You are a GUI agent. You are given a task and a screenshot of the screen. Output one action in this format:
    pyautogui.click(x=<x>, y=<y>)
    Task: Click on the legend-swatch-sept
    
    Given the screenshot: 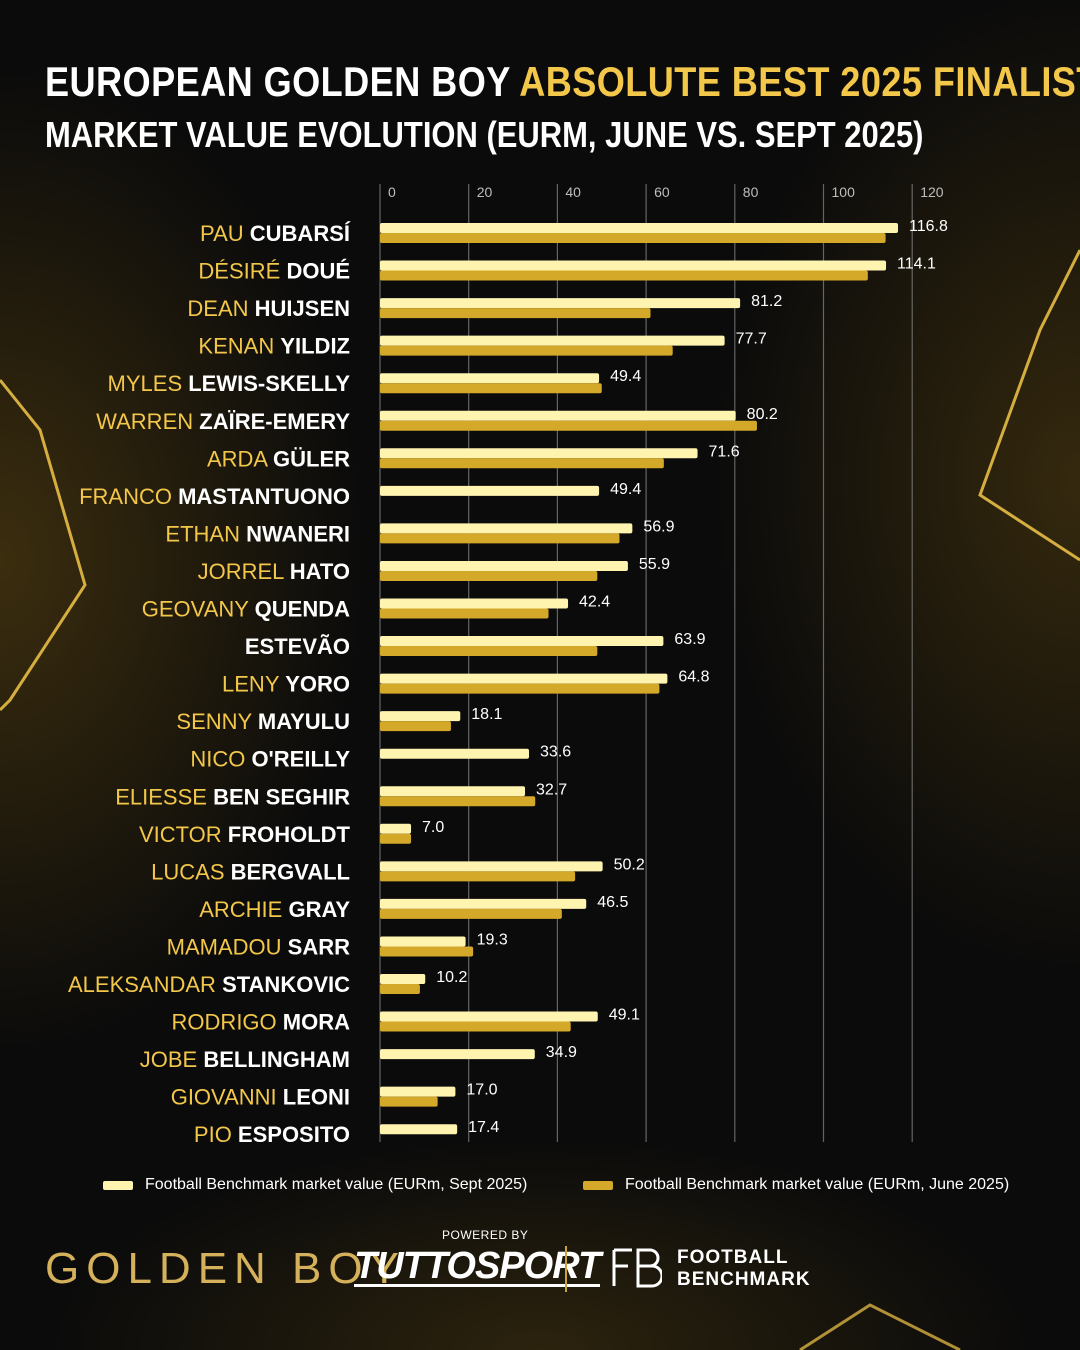 What is the action you would take?
    pyautogui.click(x=118, y=1185)
    